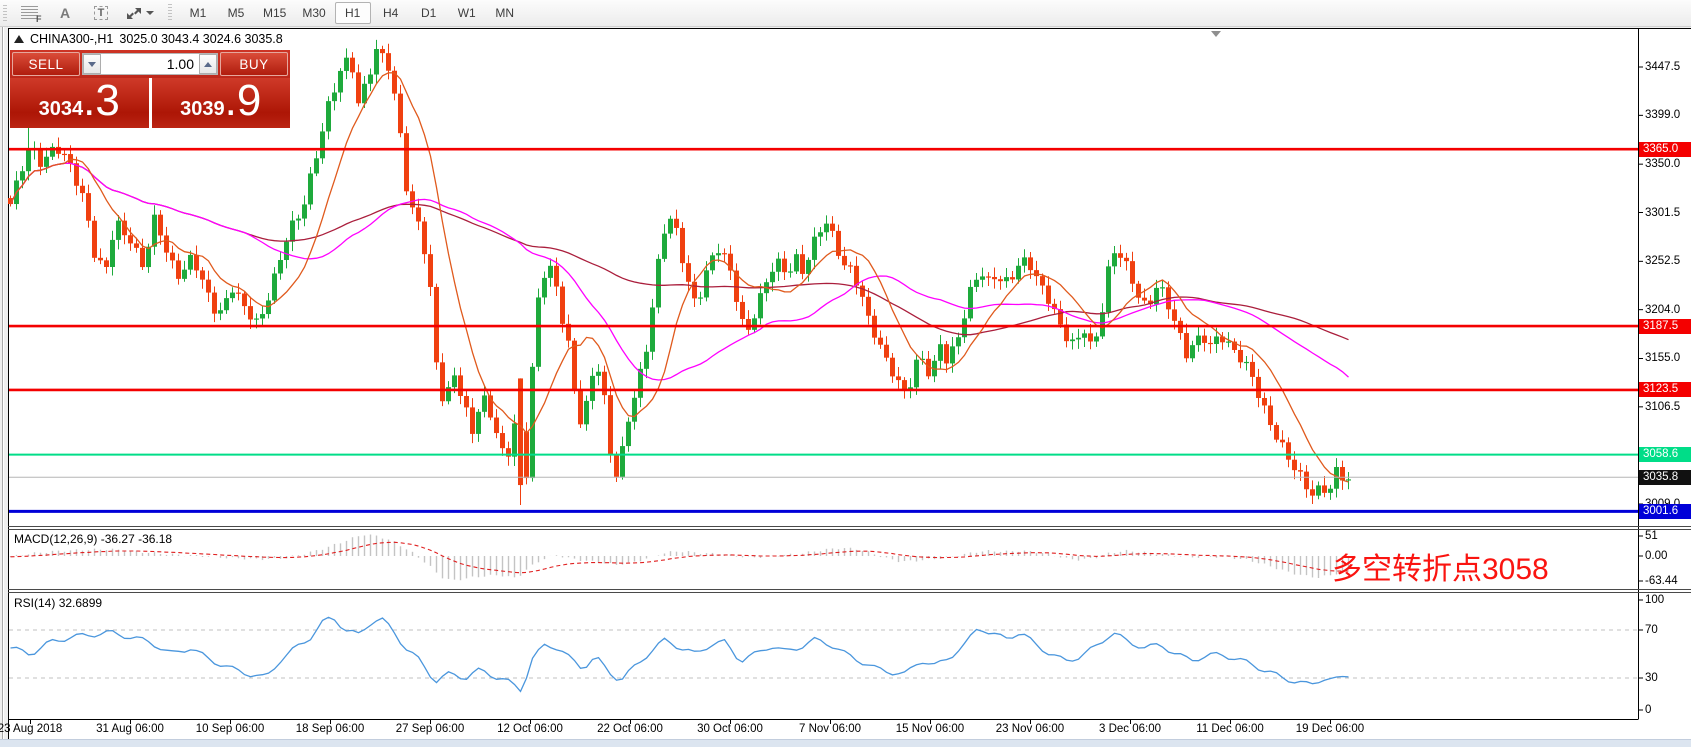 This screenshot has height=747, width=1691. What do you see at coordinates (466, 13) in the screenshot?
I see `timeframe-button-w1: W1` at bounding box center [466, 13].